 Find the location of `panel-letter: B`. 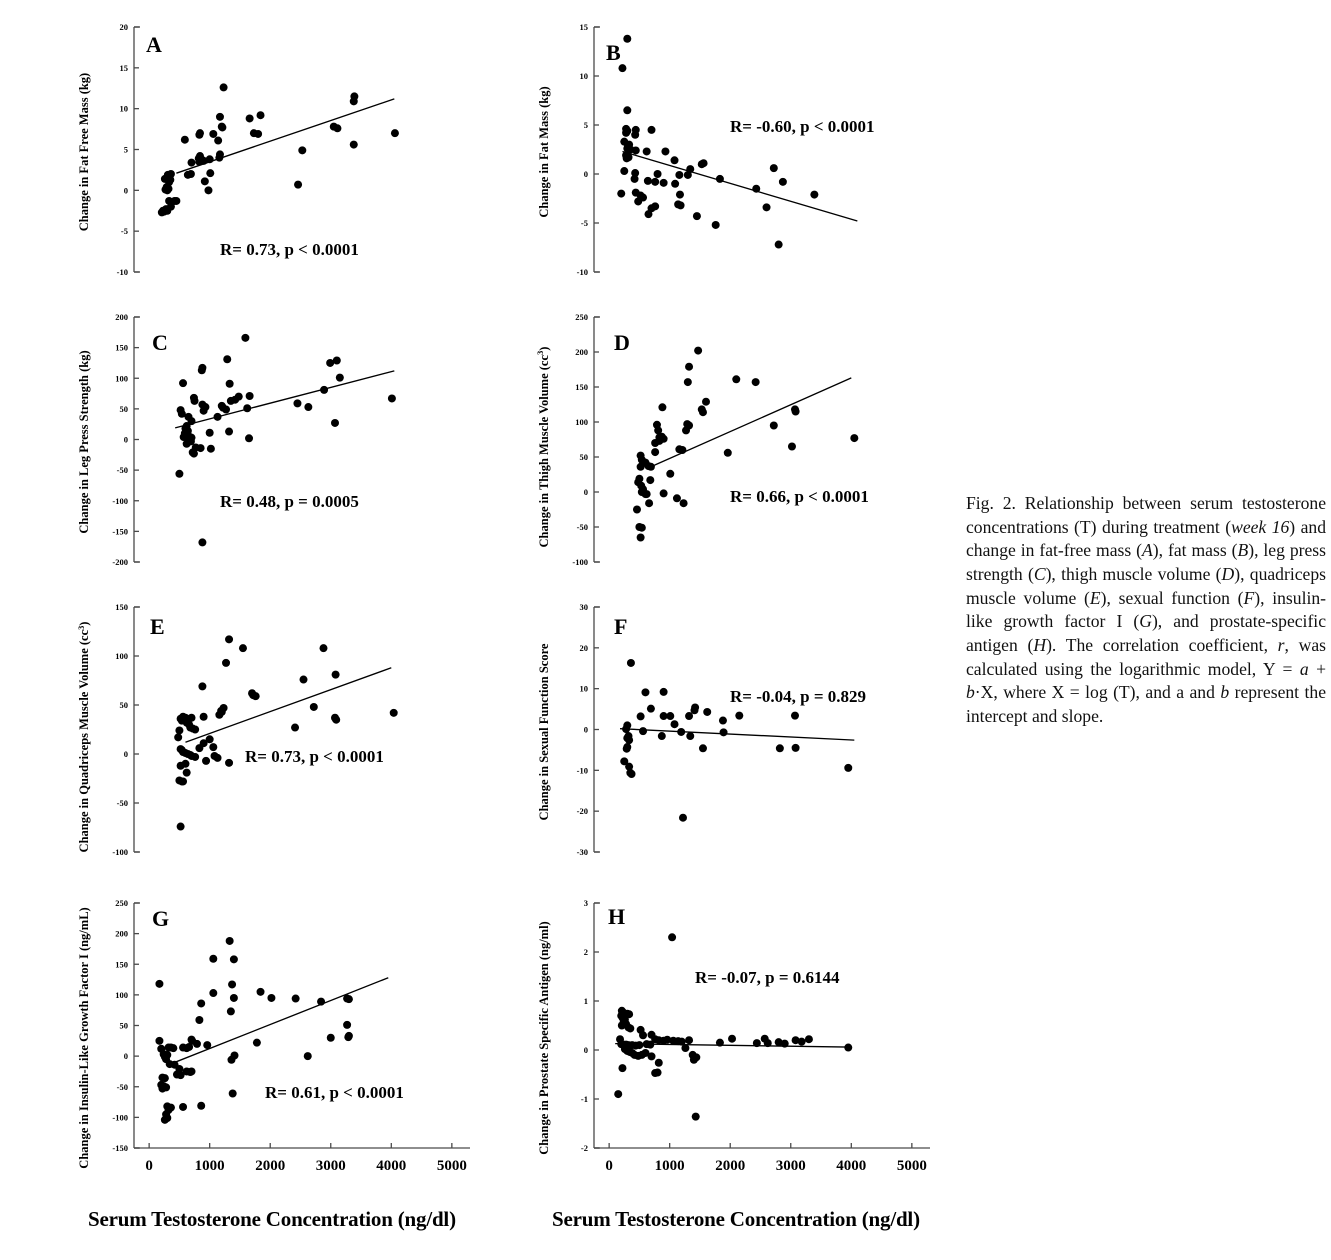

panel-letter: B is located at coordinates (613, 52).